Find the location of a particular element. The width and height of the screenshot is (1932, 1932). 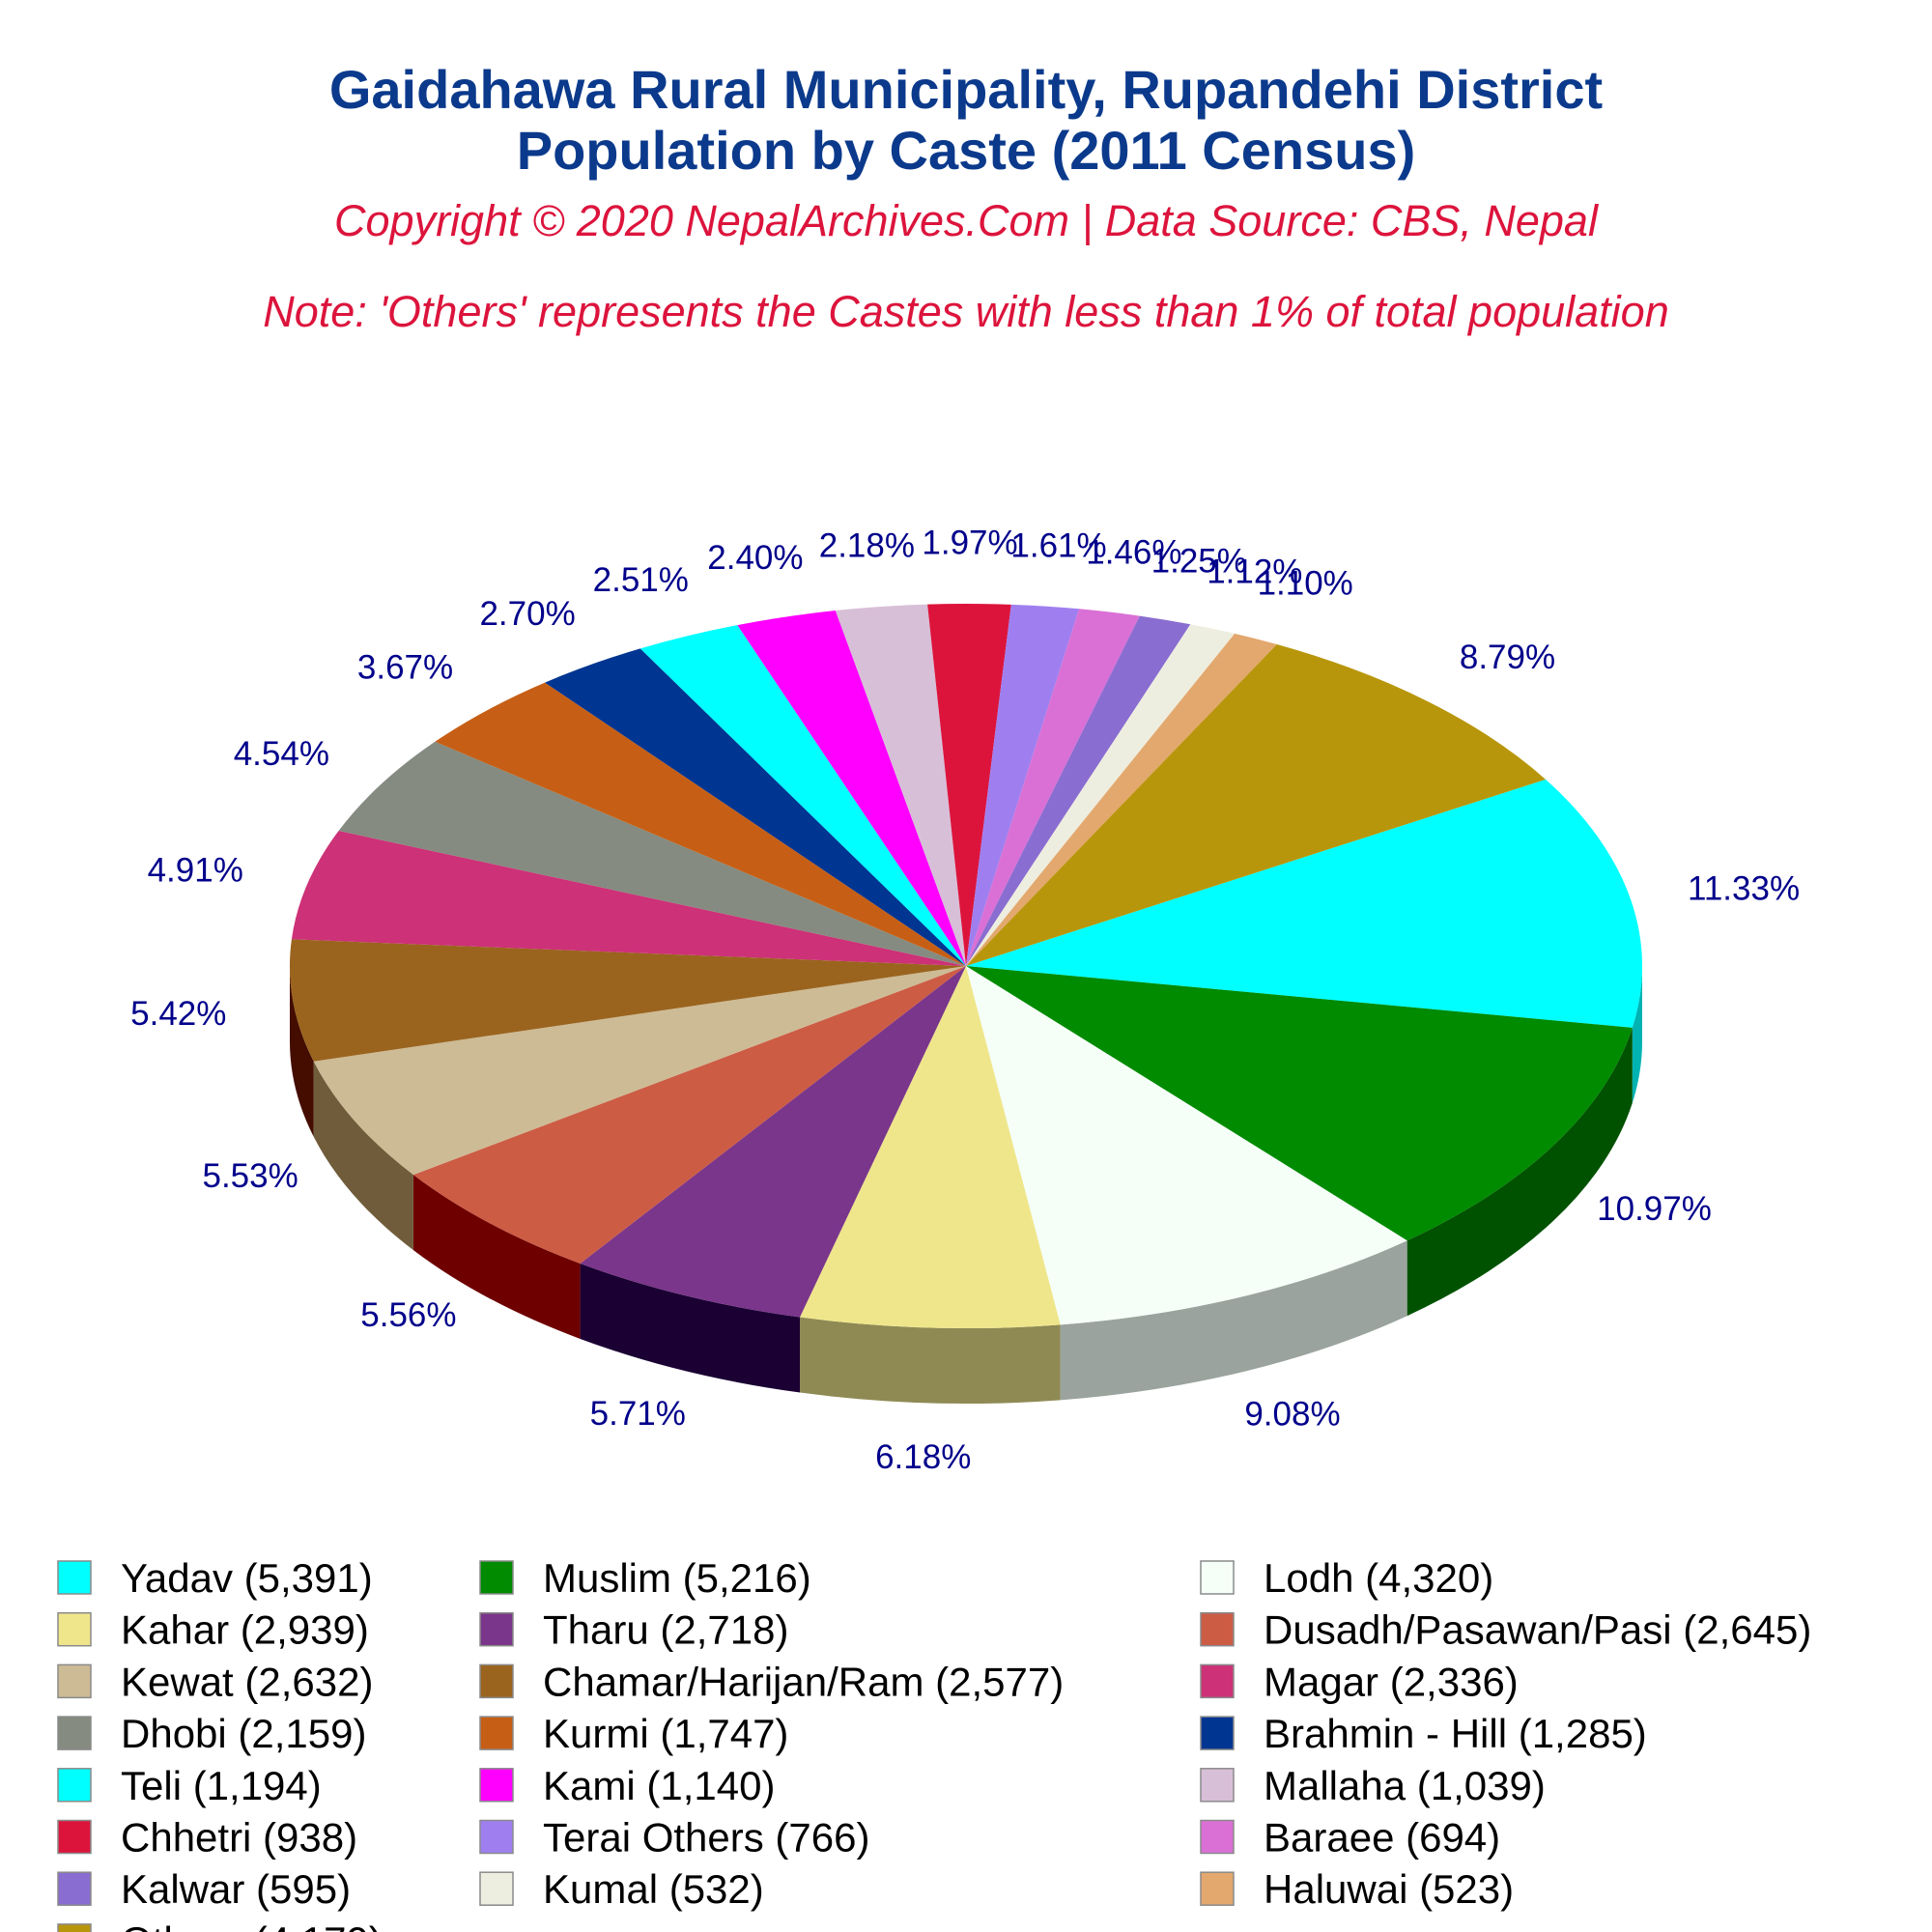

pie-side-muslim is located at coordinates (1519, 1172).